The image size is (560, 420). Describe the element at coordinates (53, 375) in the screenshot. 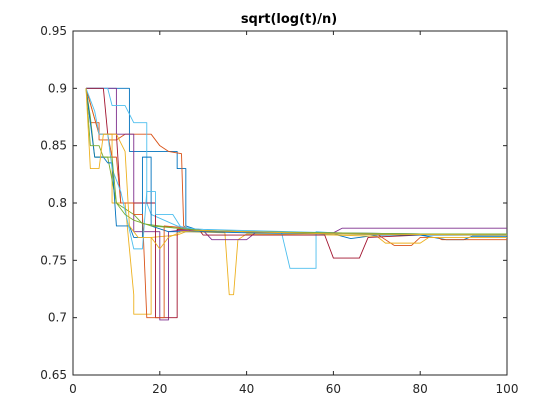

I see `y-tick-label: 0.65` at that location.